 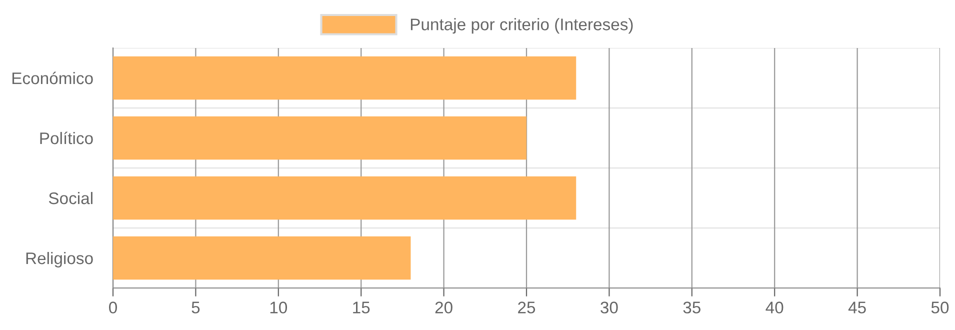 What do you see at coordinates (443, 308) in the screenshot?
I see `x-tick-label: 20` at bounding box center [443, 308].